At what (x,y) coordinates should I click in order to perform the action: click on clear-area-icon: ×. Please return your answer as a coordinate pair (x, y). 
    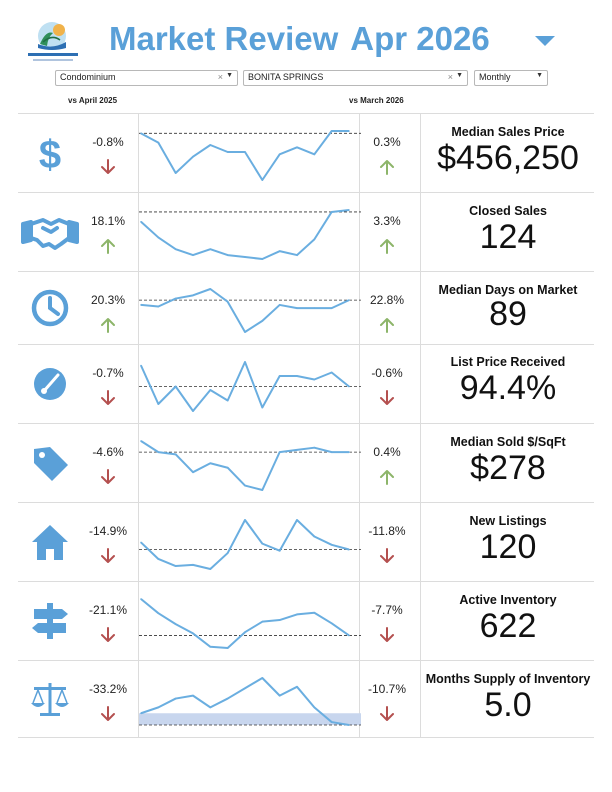
    Looking at the image, I should click on (450, 77).